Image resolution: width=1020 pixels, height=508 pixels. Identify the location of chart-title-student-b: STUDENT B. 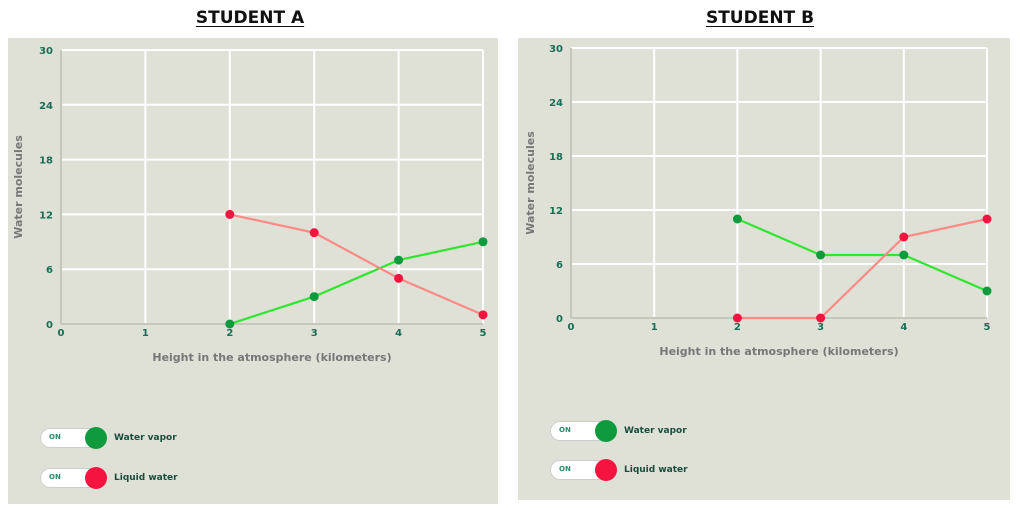
(760, 18).